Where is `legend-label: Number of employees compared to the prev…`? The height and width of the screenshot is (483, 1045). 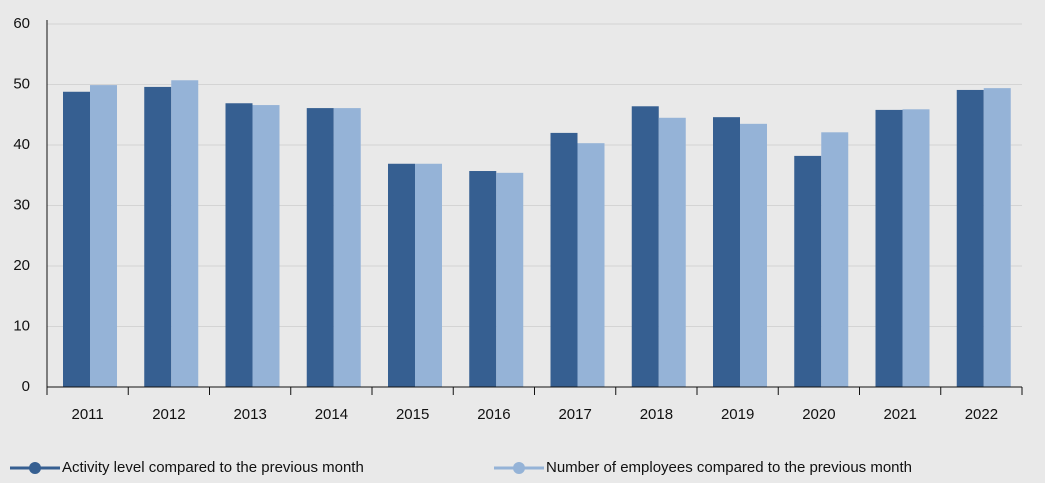 legend-label: Number of employees compared to the prev… is located at coordinates (729, 467).